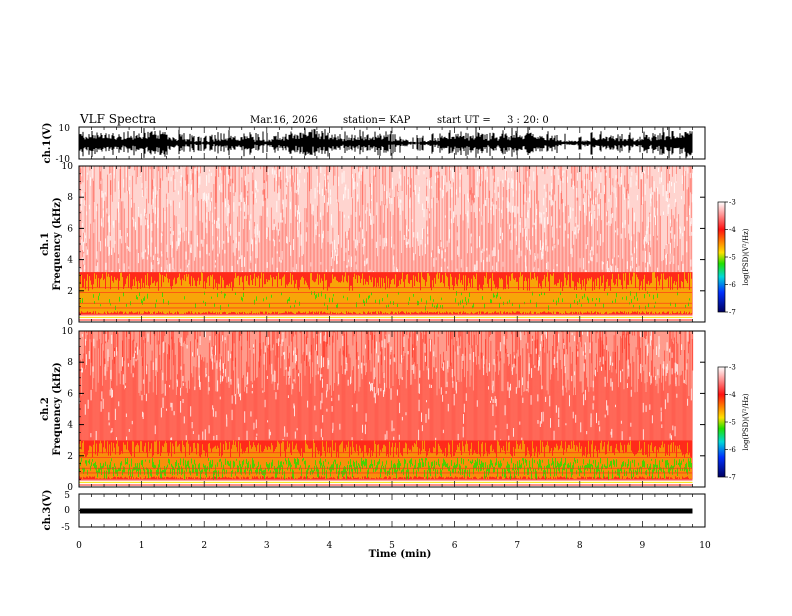  Describe the element at coordinates (385, 301) in the screenshot. I see `p2-heat-green-band` at that location.